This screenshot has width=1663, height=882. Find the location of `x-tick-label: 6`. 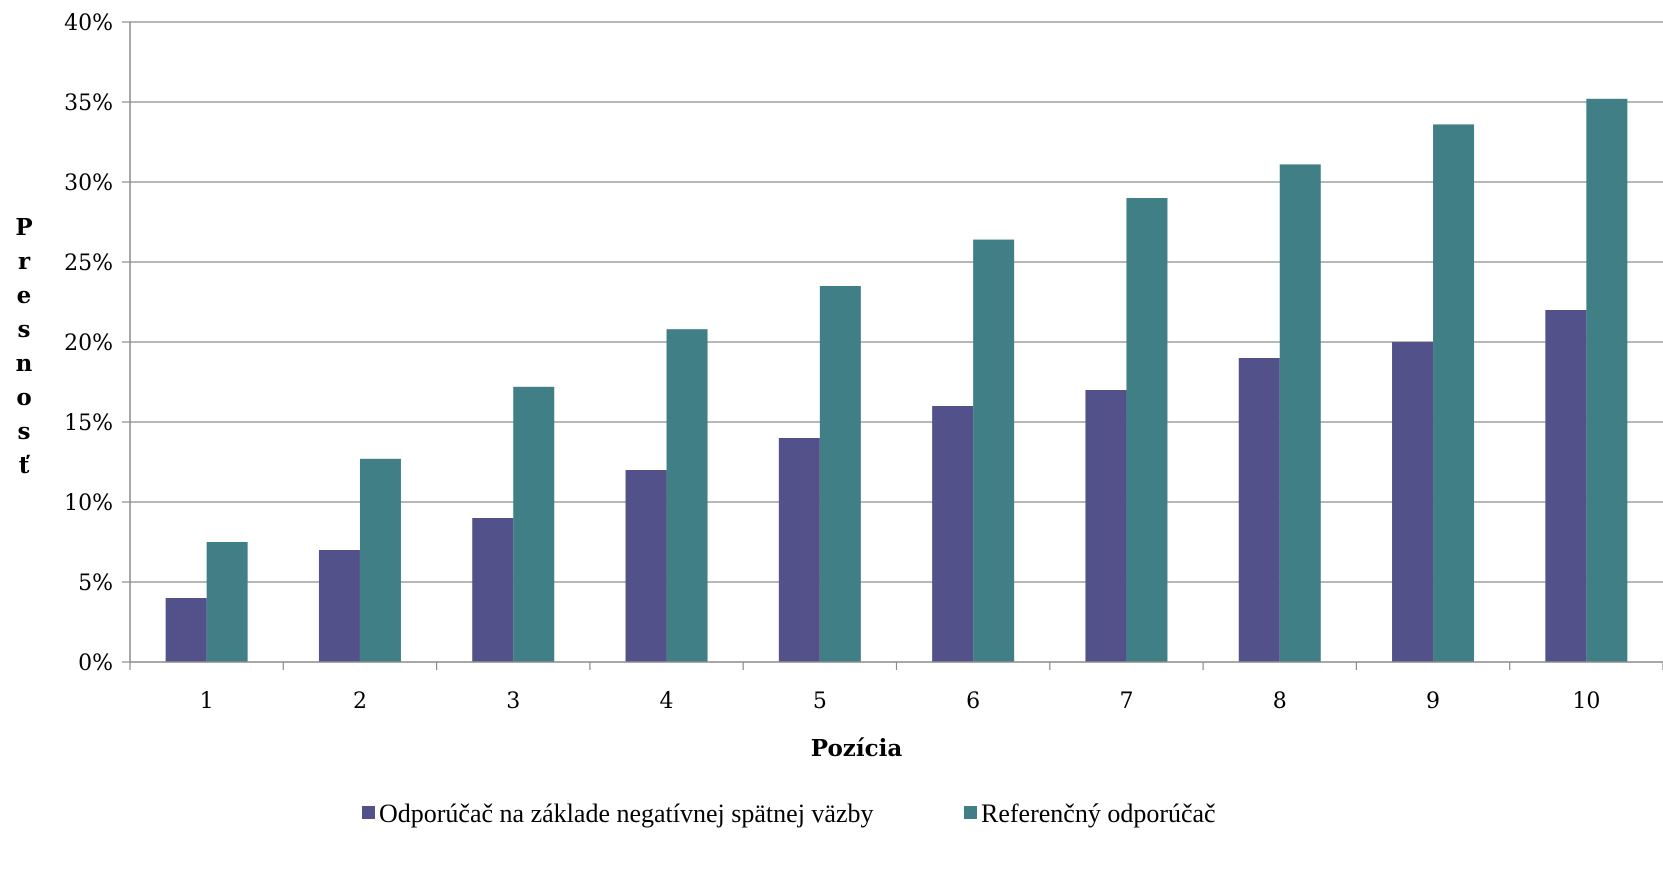

x-tick-label: 6 is located at coordinates (973, 701).